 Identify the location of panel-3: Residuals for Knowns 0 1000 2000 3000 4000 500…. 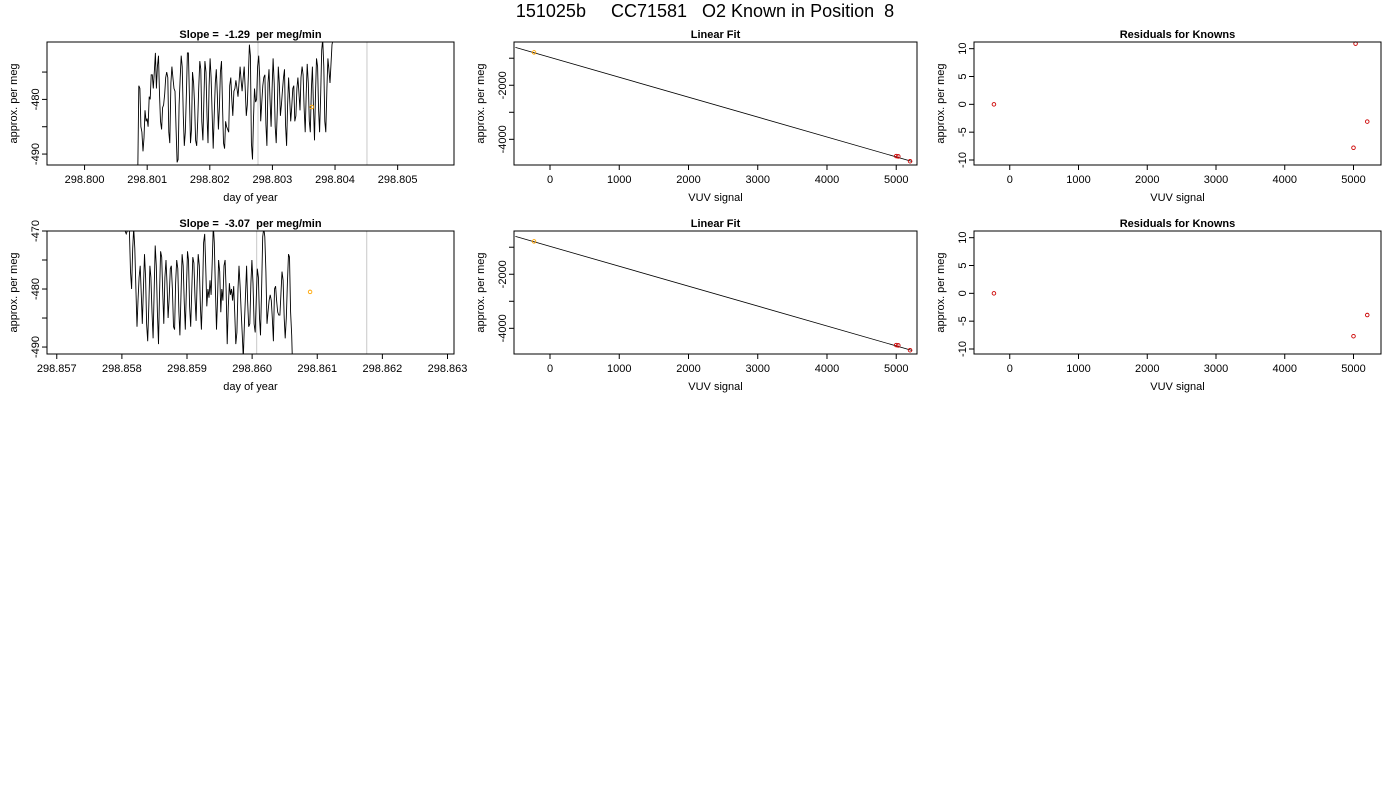
(1158, 116).